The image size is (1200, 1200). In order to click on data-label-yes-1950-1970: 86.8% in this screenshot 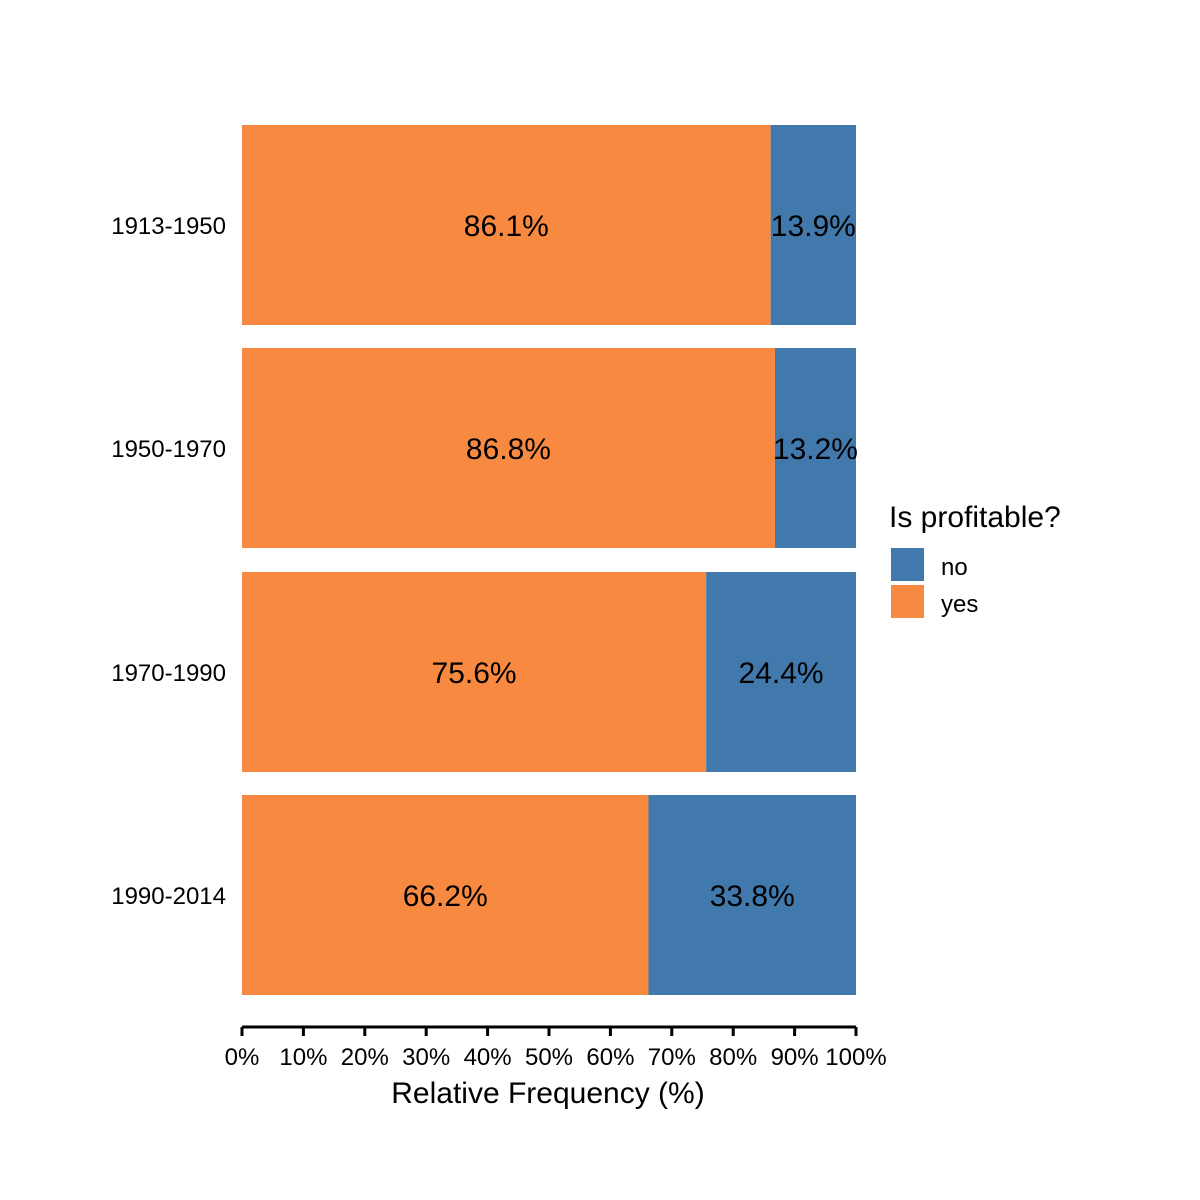, I will do `click(508, 449)`.